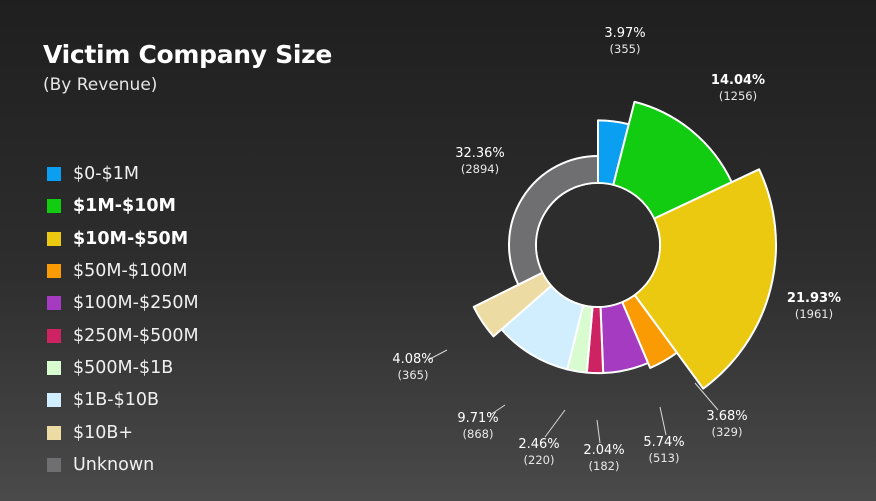  Describe the element at coordinates (663, 421) in the screenshot. I see `leader-line-100m-250m` at that location.